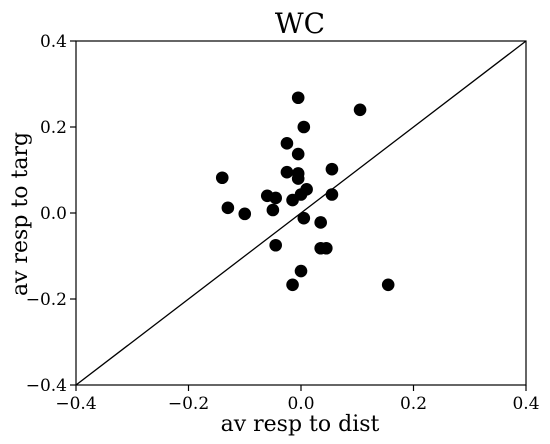 The width and height of the screenshot is (550, 444). I want to click on chart-title: WC, so click(300, 23).